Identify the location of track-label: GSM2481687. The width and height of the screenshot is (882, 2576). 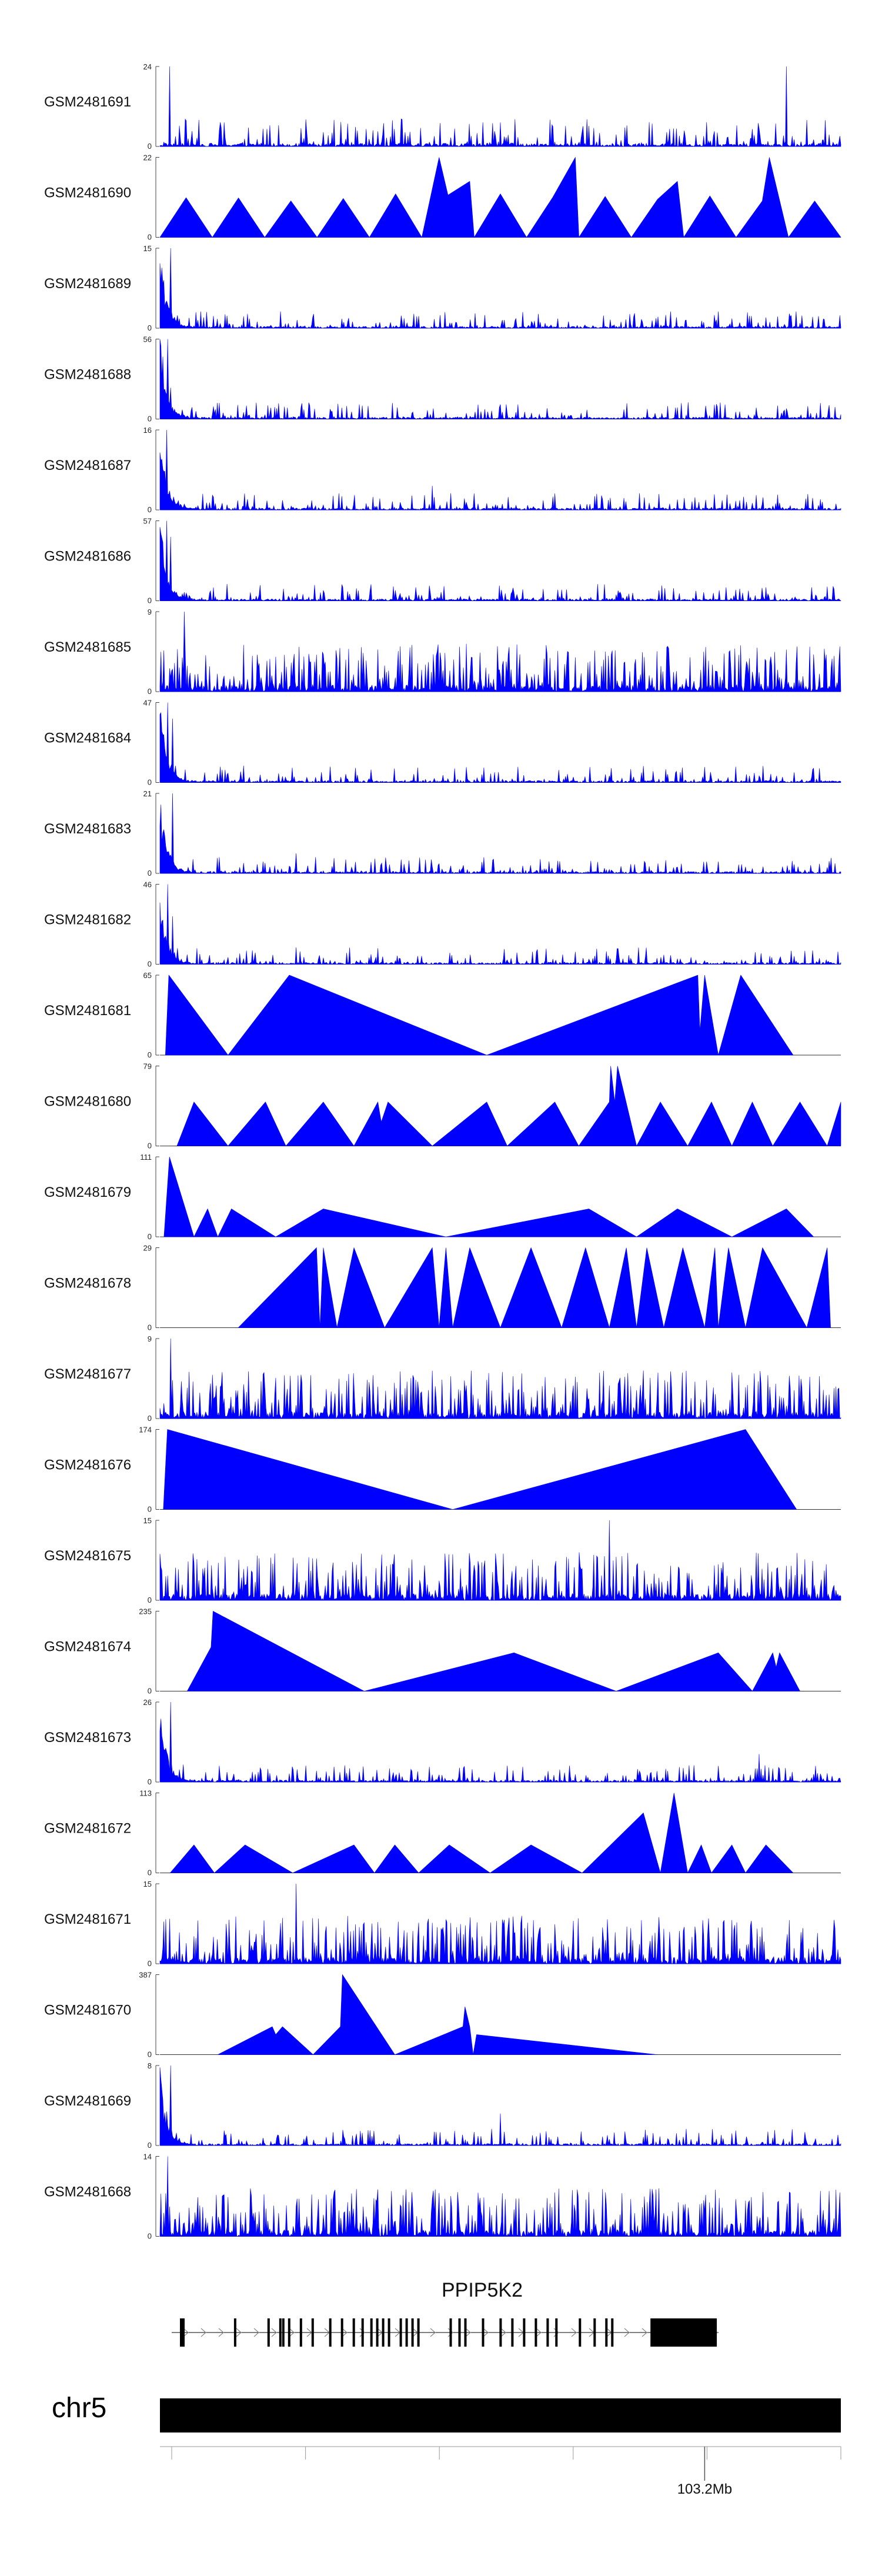
(87, 465).